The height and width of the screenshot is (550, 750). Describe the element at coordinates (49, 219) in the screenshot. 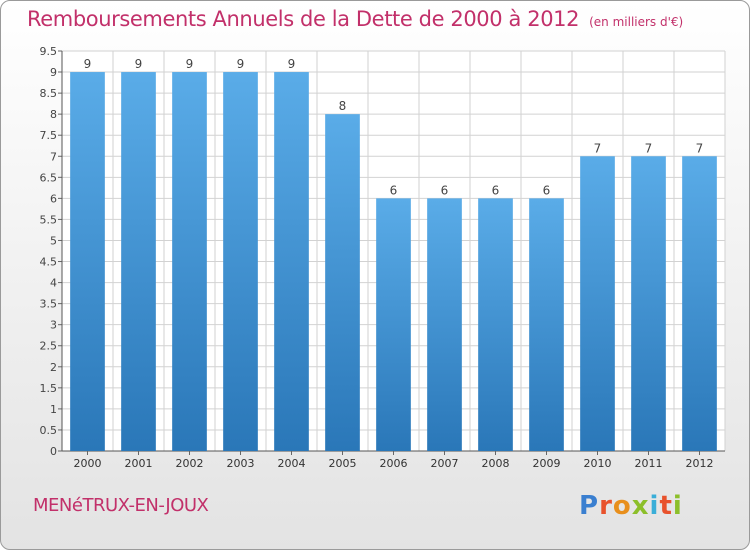

I see `y-tick-label: 5.5` at that location.